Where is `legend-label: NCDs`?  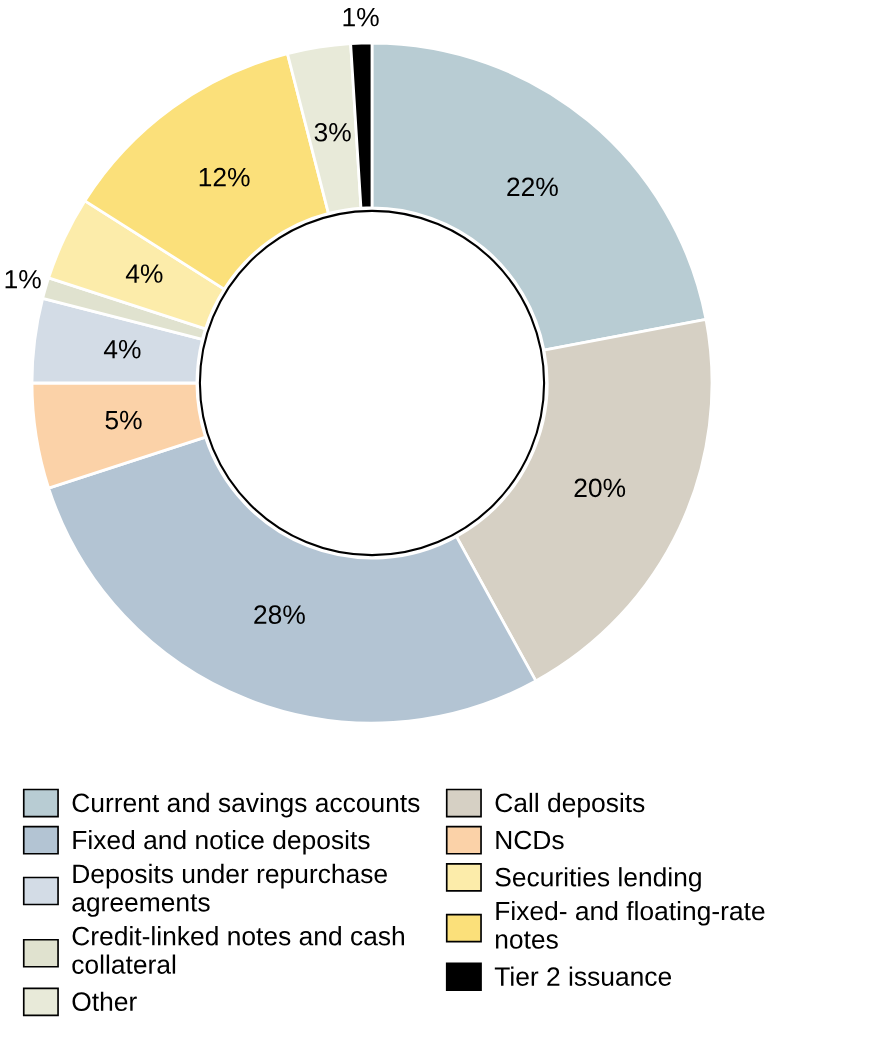 legend-label: NCDs is located at coordinates (530, 840).